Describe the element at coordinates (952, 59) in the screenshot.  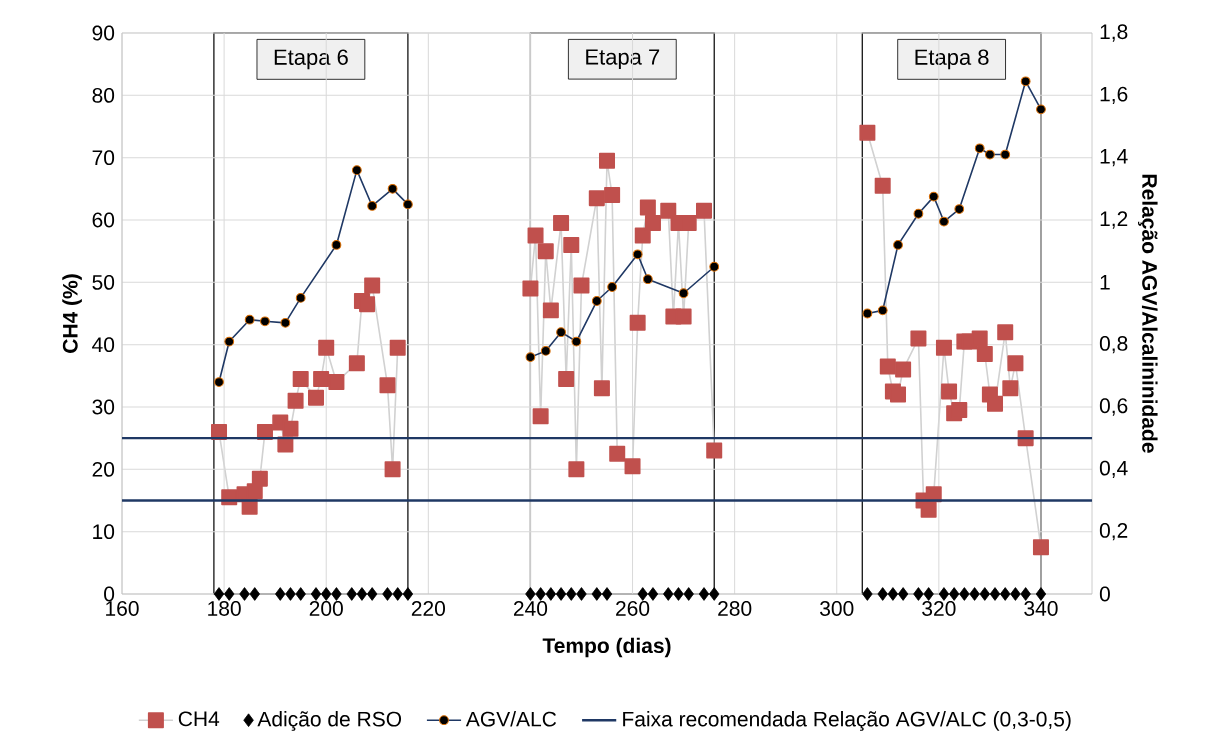
I see `band-label: Etapa 8` at that location.